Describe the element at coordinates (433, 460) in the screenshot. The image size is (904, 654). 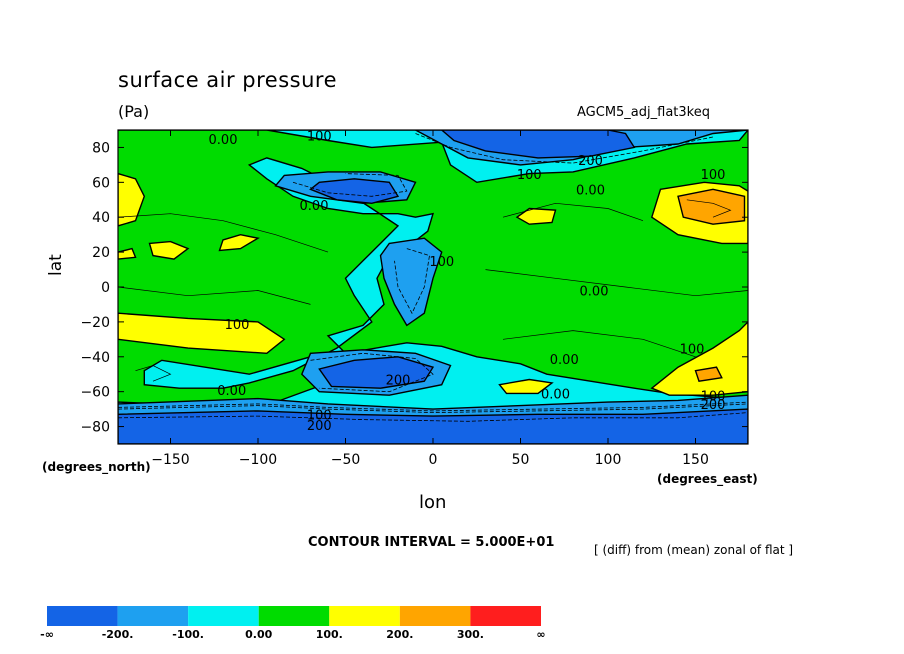
I see `x-tick-label: 0` at that location.